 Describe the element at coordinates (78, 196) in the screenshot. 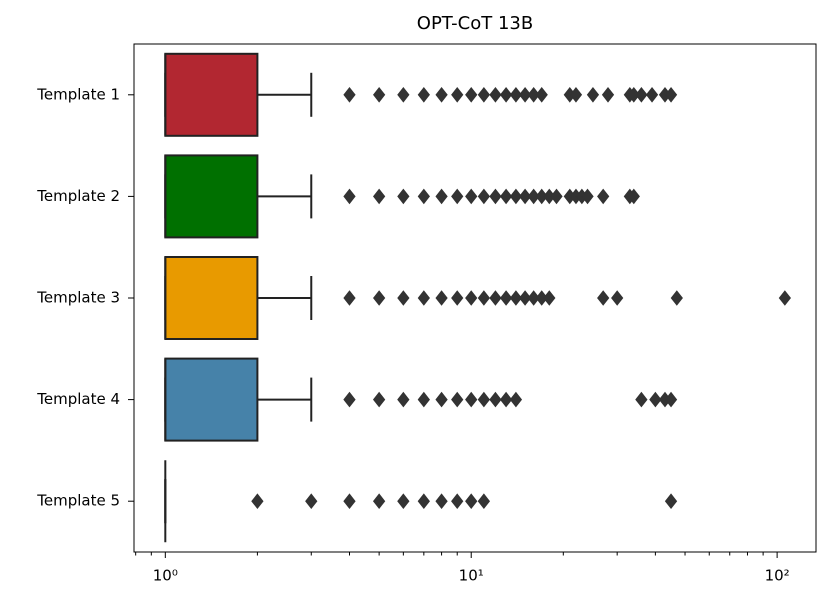

I see `y-tick-label: Template 2` at that location.